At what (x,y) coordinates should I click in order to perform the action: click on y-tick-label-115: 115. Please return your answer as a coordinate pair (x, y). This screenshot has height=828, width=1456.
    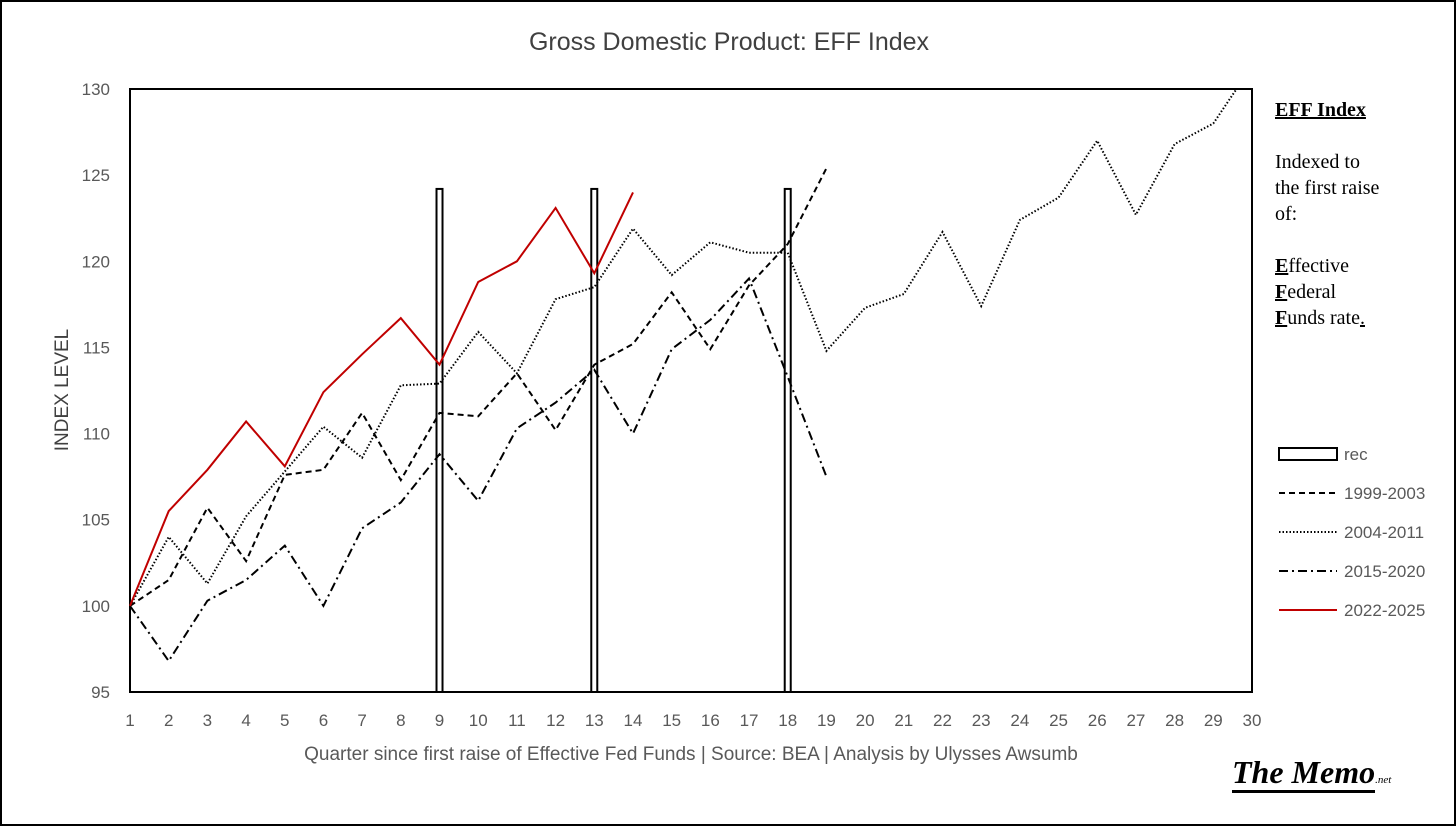
    Looking at the image, I should click on (96, 347).